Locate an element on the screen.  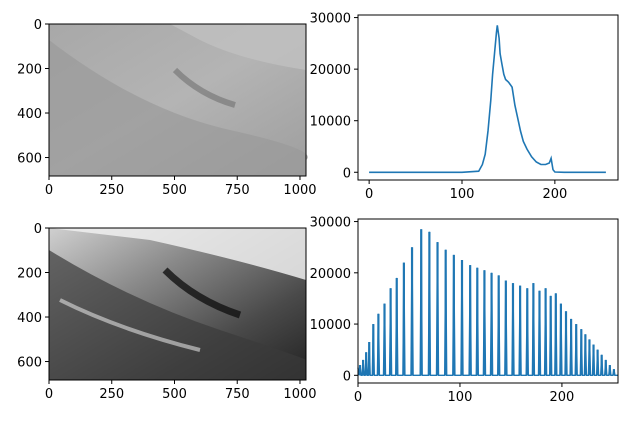
hist-original-ytick-label: 30000 is located at coordinates (330, 19).